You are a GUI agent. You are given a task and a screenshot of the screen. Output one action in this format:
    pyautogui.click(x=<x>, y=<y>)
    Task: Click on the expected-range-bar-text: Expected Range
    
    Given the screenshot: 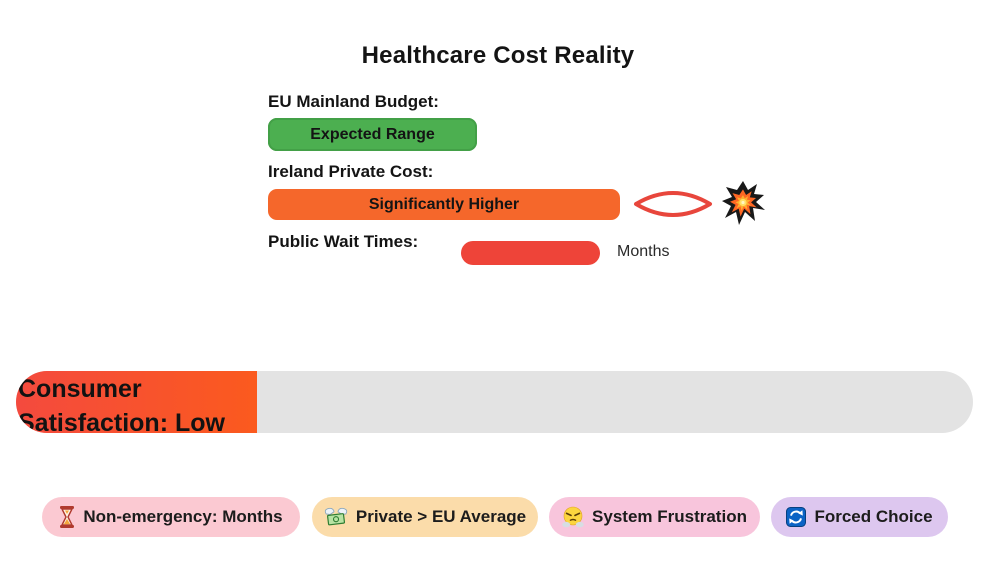 What is the action you would take?
    pyautogui.click(x=372, y=134)
    